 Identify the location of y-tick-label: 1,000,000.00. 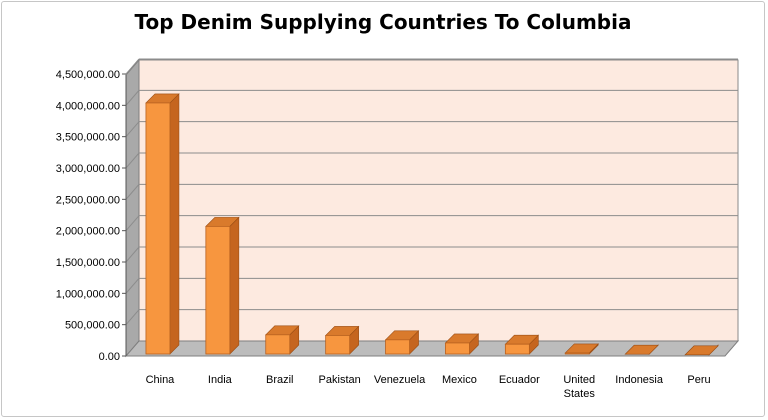
(88, 294).